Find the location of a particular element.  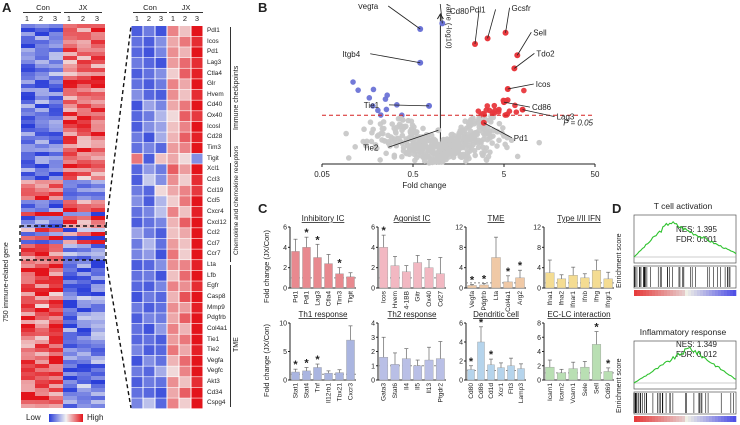

bar-category-label: Ifng is located at coordinates (597, 296).